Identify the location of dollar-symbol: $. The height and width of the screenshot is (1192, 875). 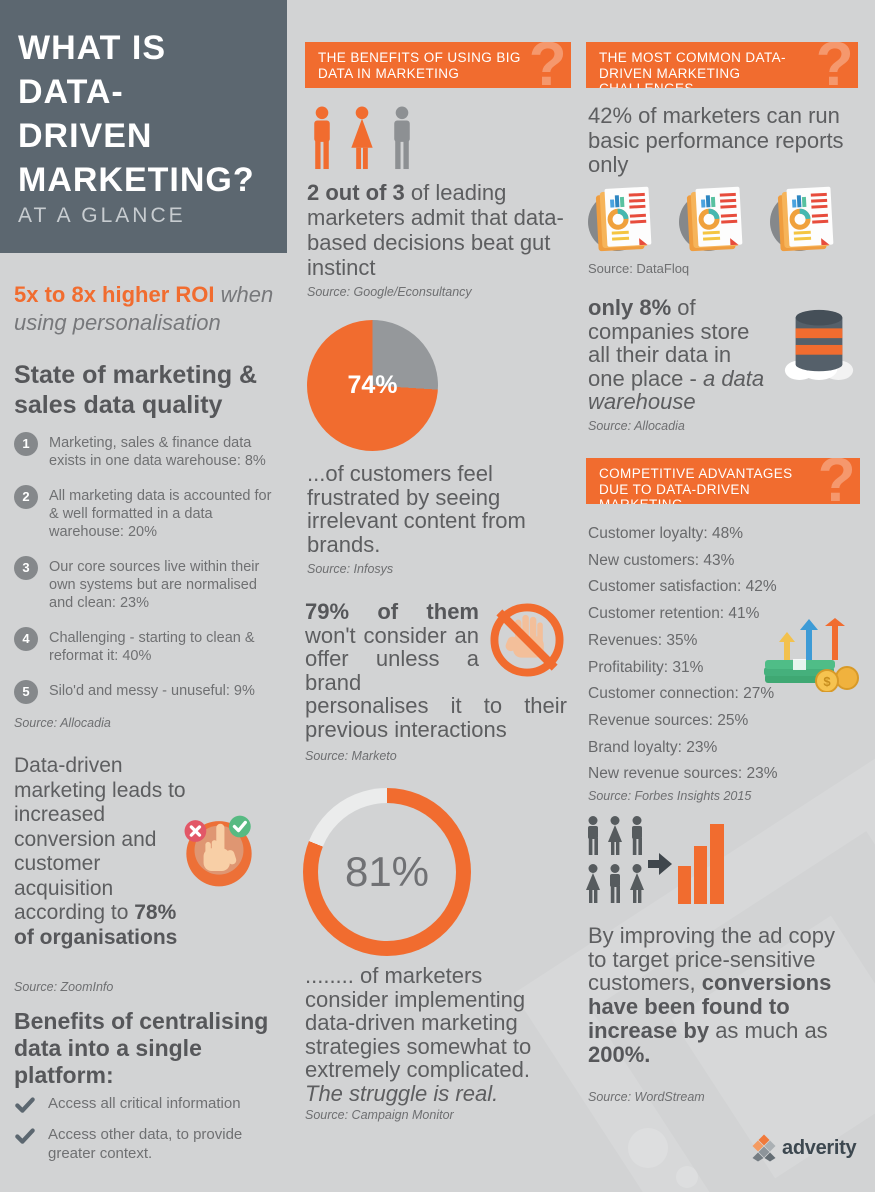
(827, 681).